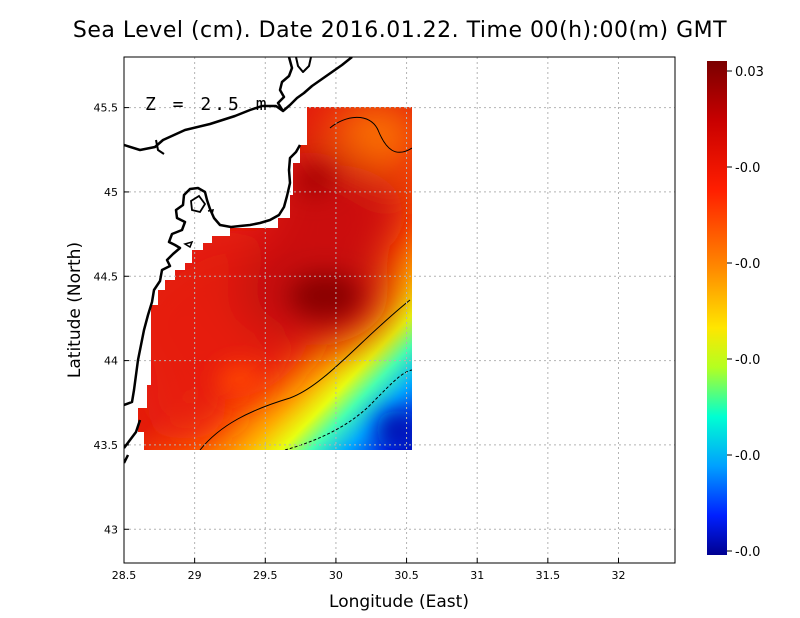 This screenshot has height=618, width=800. I want to click on x-axis-ticks: 28.5 29 29.5 30 30.5 31 31.5 32, so click(368, 570).